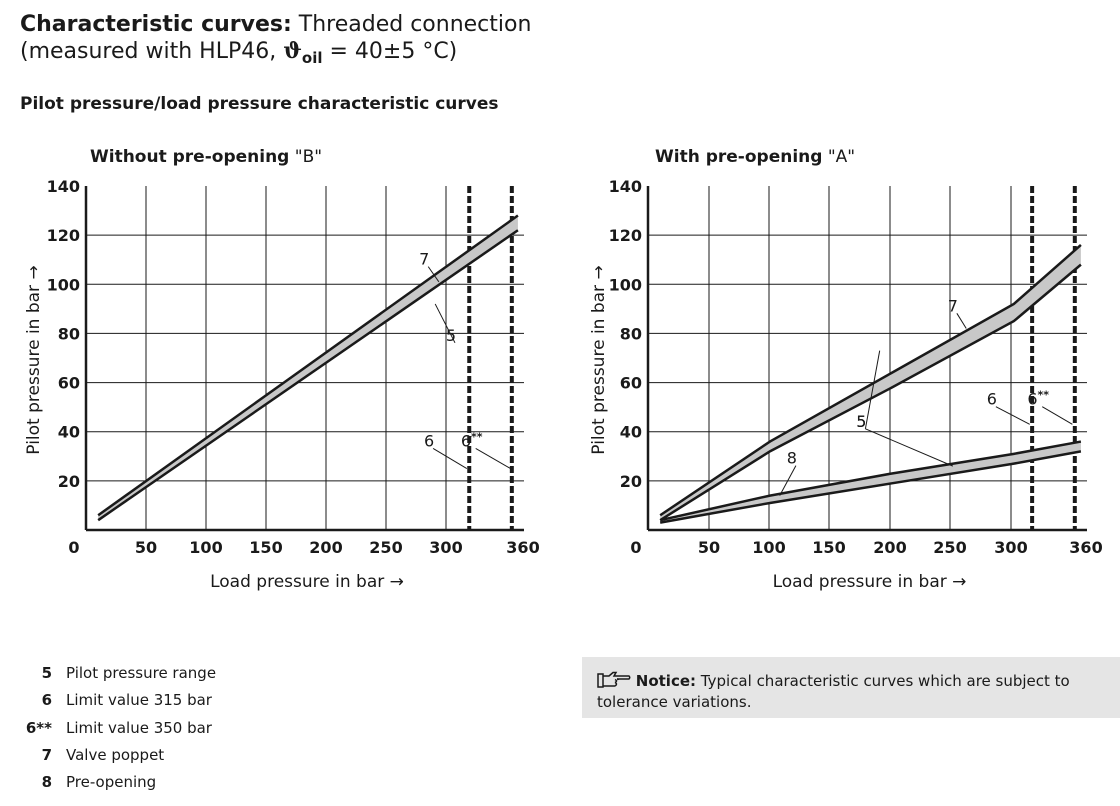 This screenshot has height=806, width=1120. I want to click on chart-2-annotation-label: 7, so click(953, 305).